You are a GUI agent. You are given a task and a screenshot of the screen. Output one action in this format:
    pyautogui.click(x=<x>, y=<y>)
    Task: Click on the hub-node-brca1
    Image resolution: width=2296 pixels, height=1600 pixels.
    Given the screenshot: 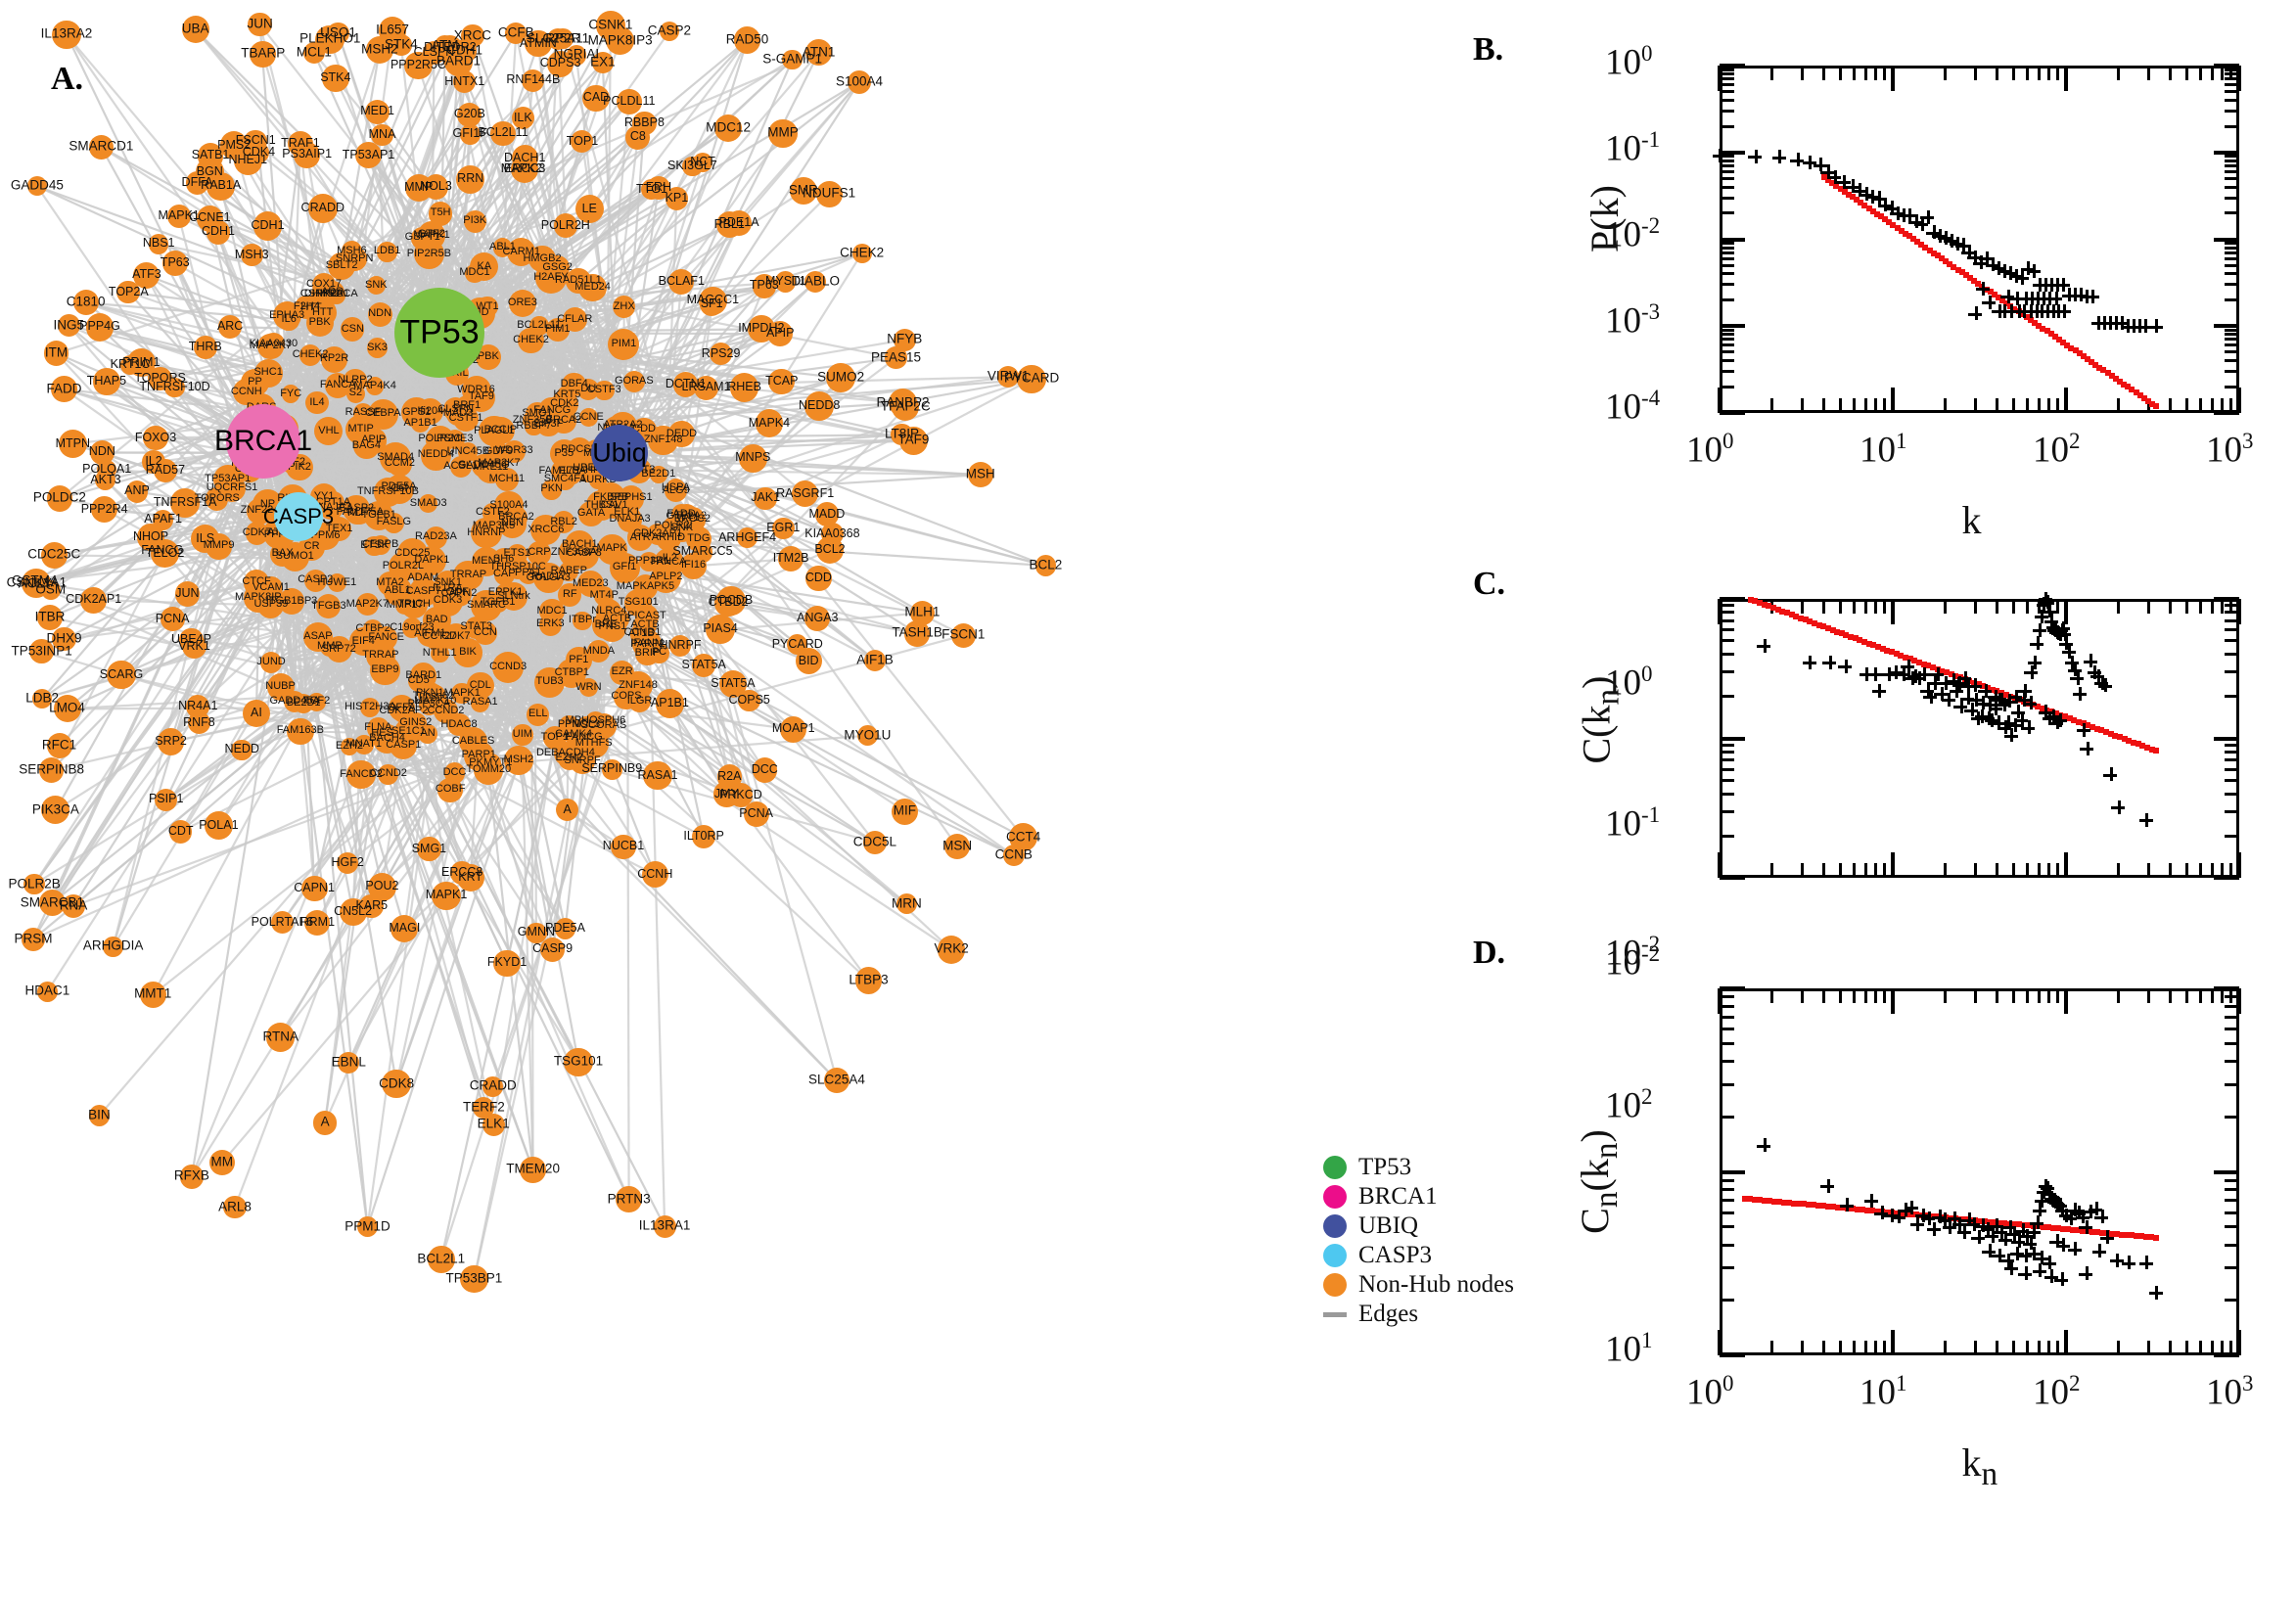 What is the action you would take?
    pyautogui.click(x=263, y=441)
    